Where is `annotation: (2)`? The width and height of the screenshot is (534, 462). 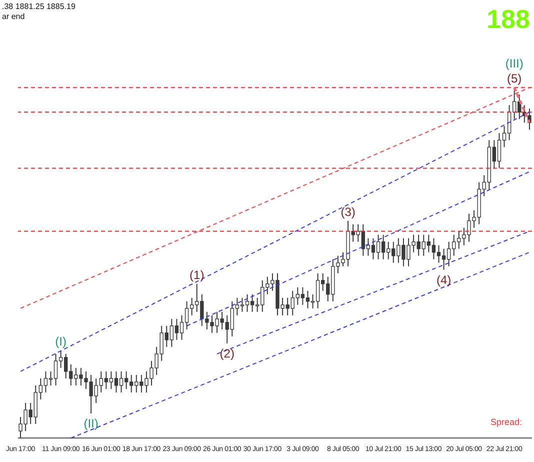 annotation: (2) is located at coordinates (227, 353).